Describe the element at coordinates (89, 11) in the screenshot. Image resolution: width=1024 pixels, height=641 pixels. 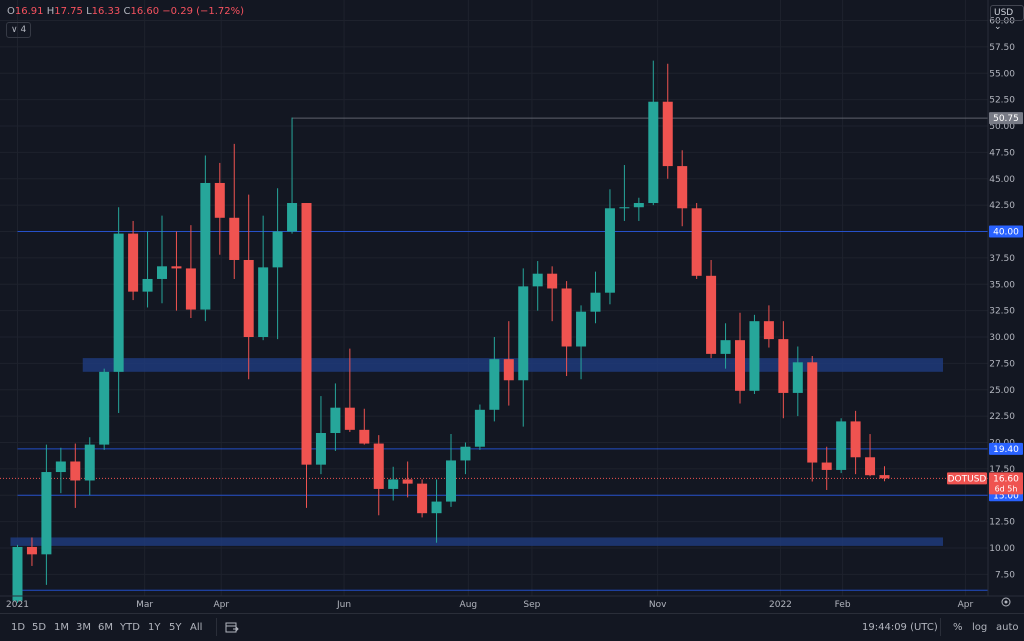
I see `low-label: L` at that location.